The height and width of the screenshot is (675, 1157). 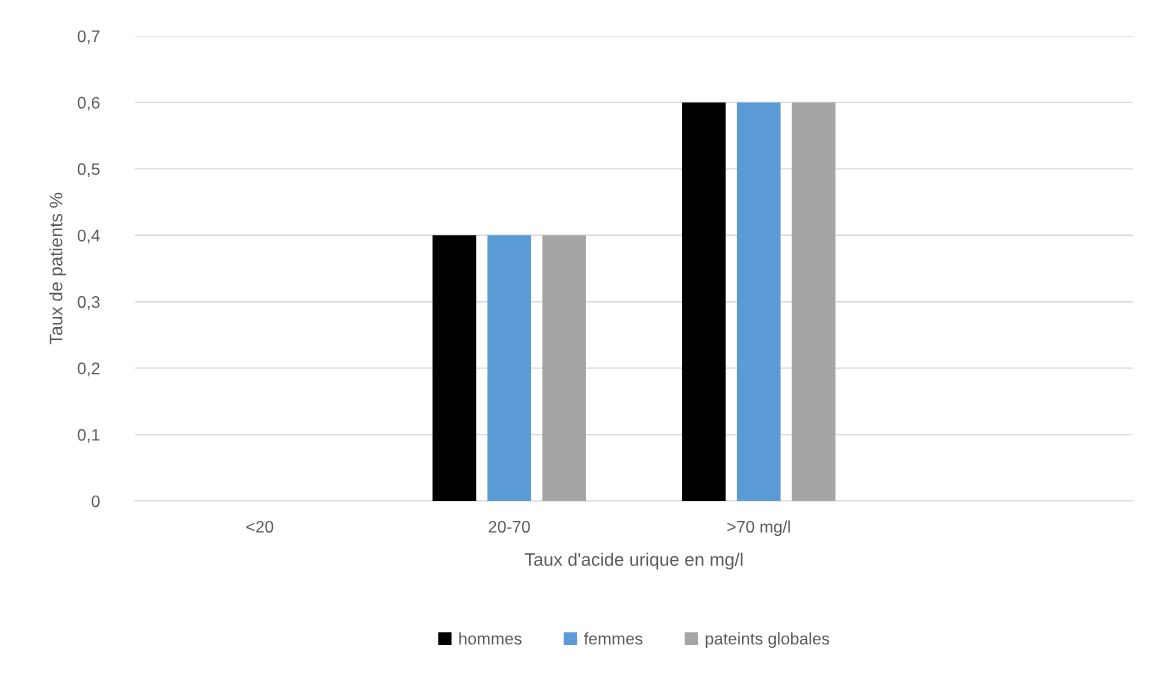 What do you see at coordinates (758, 528) in the screenshot?
I see `x-tick-label: >70 mg/l` at bounding box center [758, 528].